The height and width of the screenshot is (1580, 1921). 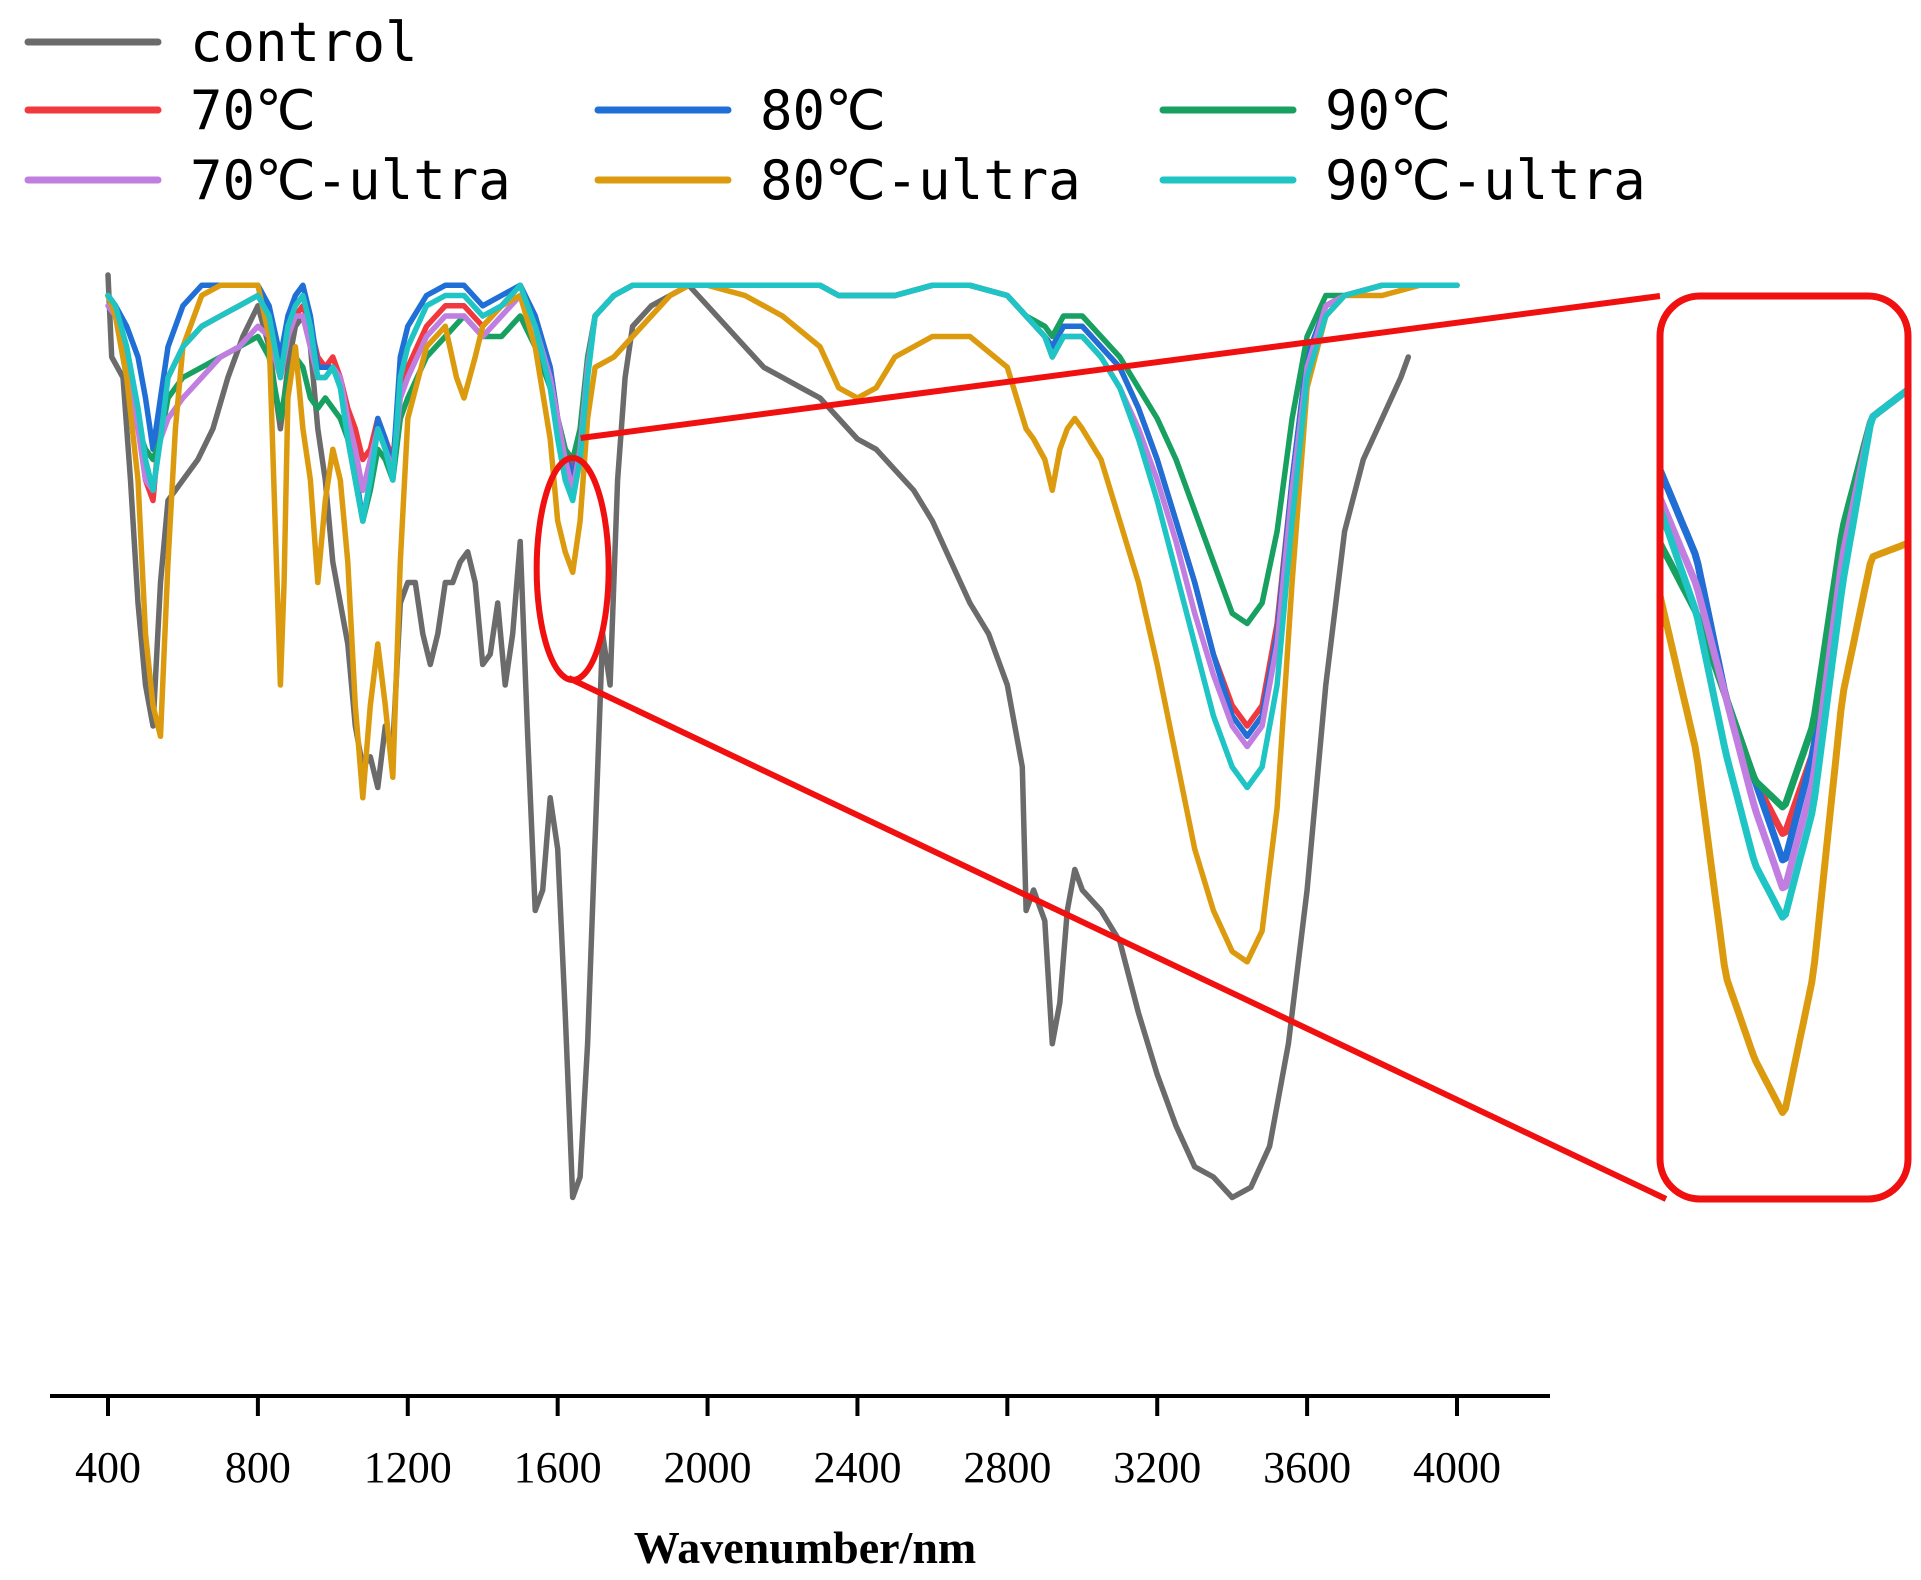 What do you see at coordinates (350, 180) in the screenshot?
I see `legend-label: 70℃-ultra` at bounding box center [350, 180].